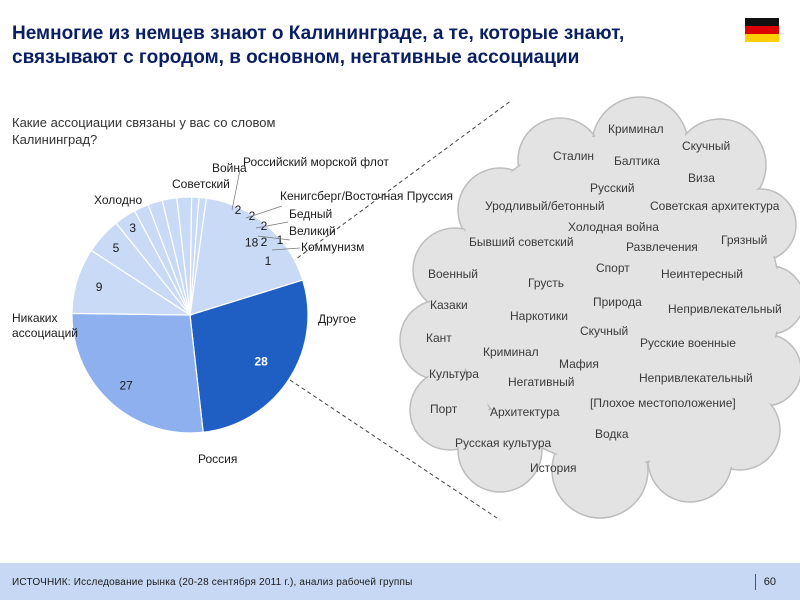 This screenshot has width=800, height=600. Describe the element at coordinates (715, 206) in the screenshot. I see `cloud-word: Советская архитектура` at that location.